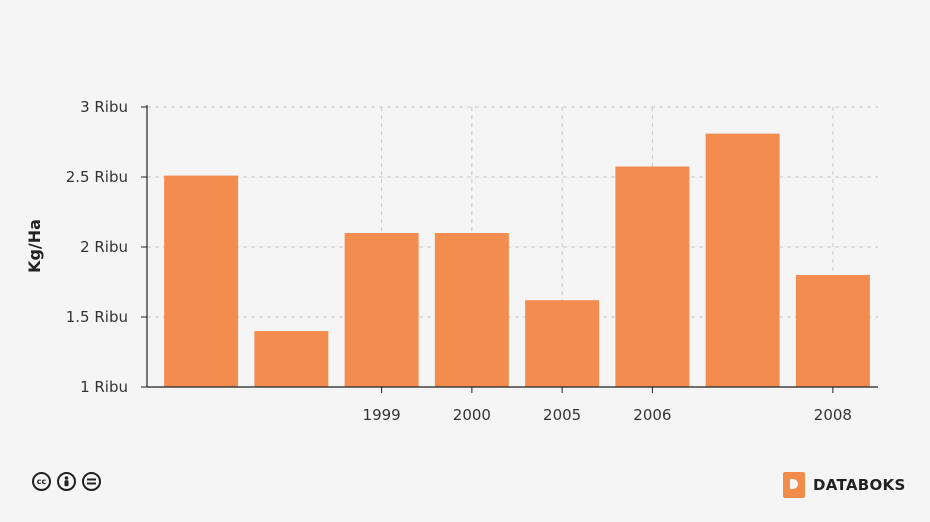 The image size is (930, 522). Describe the element at coordinates (97, 177) in the screenshot. I see `y-tick-label: 2.5 Ribu` at that location.